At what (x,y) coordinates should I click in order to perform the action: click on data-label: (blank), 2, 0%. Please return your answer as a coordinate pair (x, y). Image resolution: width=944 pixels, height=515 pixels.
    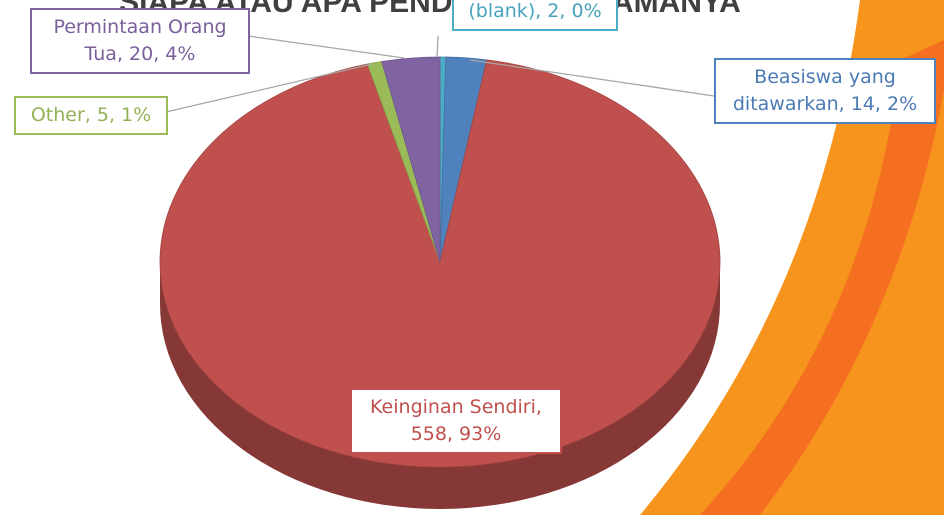
    Looking at the image, I should click on (535, 15).